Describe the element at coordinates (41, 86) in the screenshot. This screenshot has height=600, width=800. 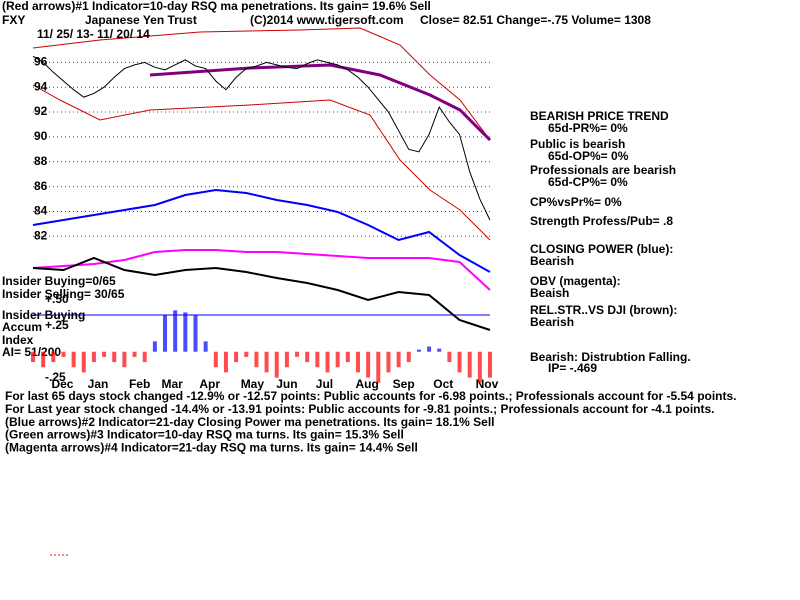
I see `y-tick-label: 94` at that location.